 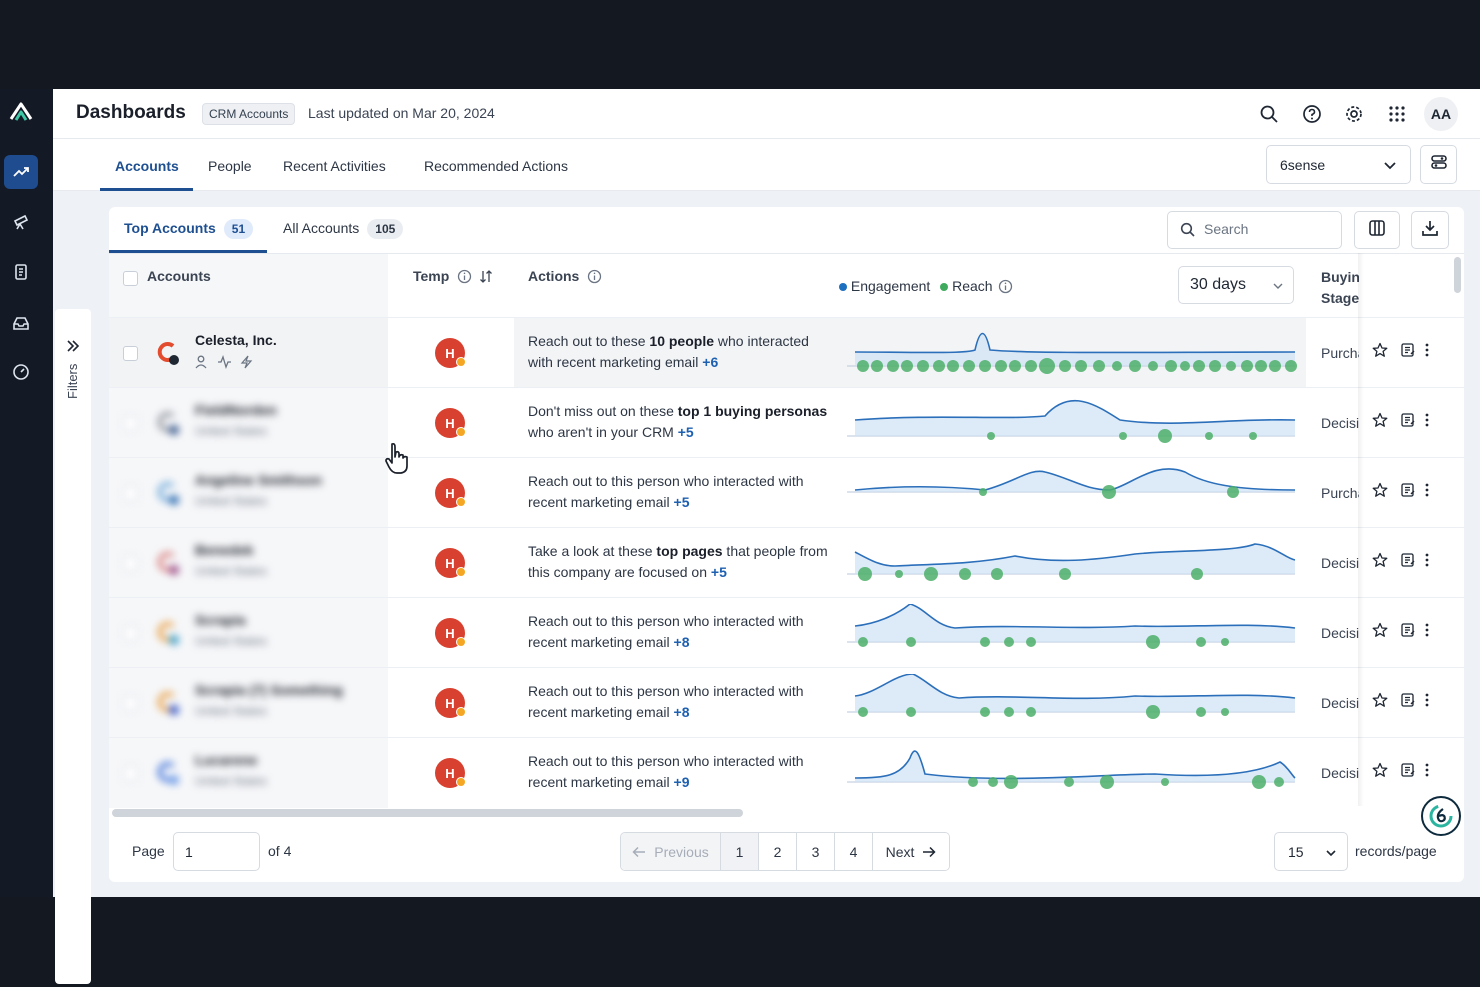 What do you see at coordinates (21, 323) in the screenshot?
I see `inbox-nav-icon` at bounding box center [21, 323].